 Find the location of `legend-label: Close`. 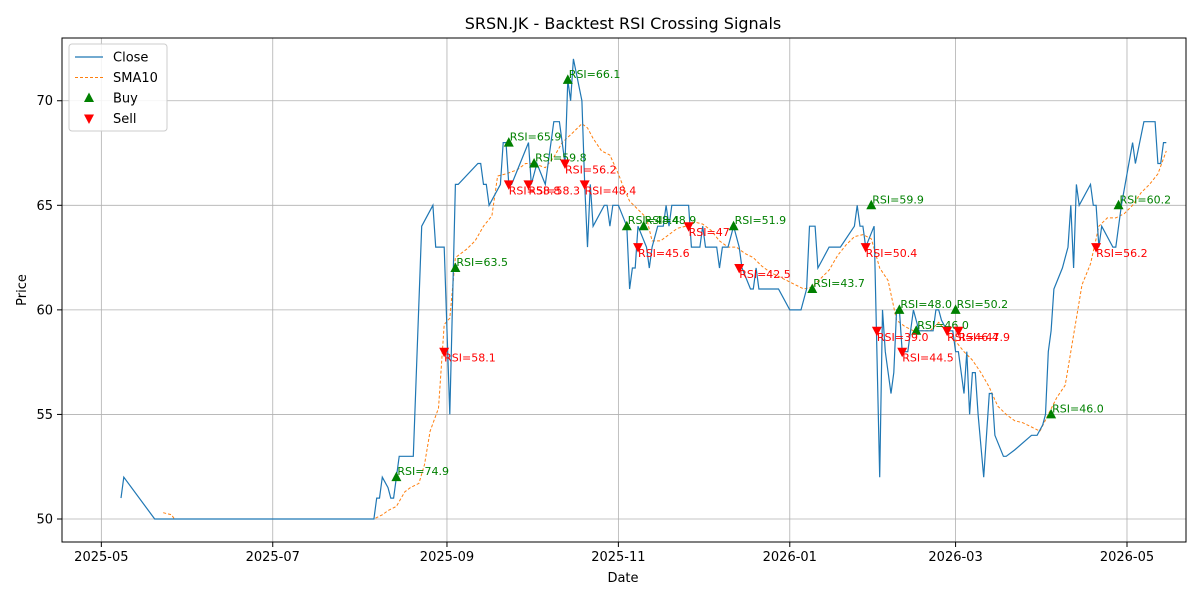

legend-label: Close is located at coordinates (130, 58).